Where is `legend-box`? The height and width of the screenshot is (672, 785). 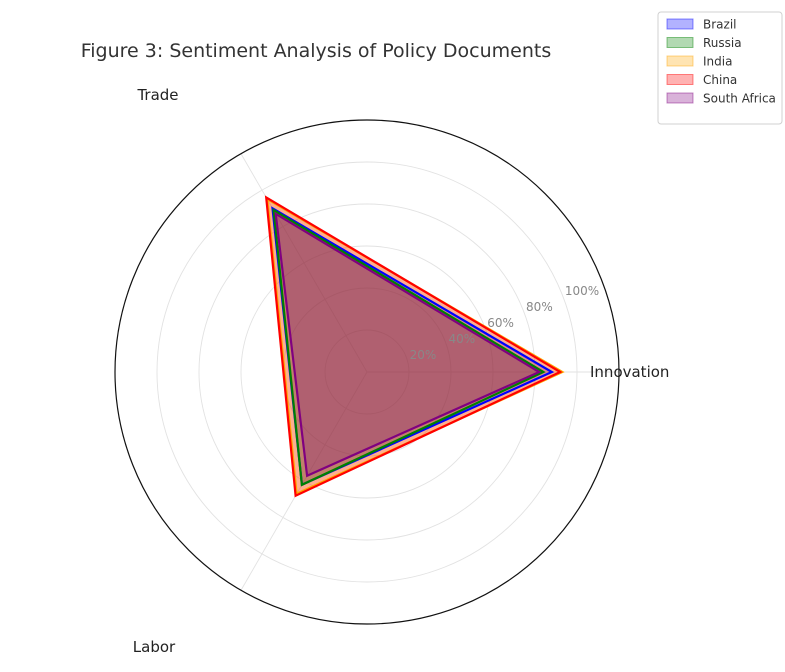 legend-box is located at coordinates (720, 68).